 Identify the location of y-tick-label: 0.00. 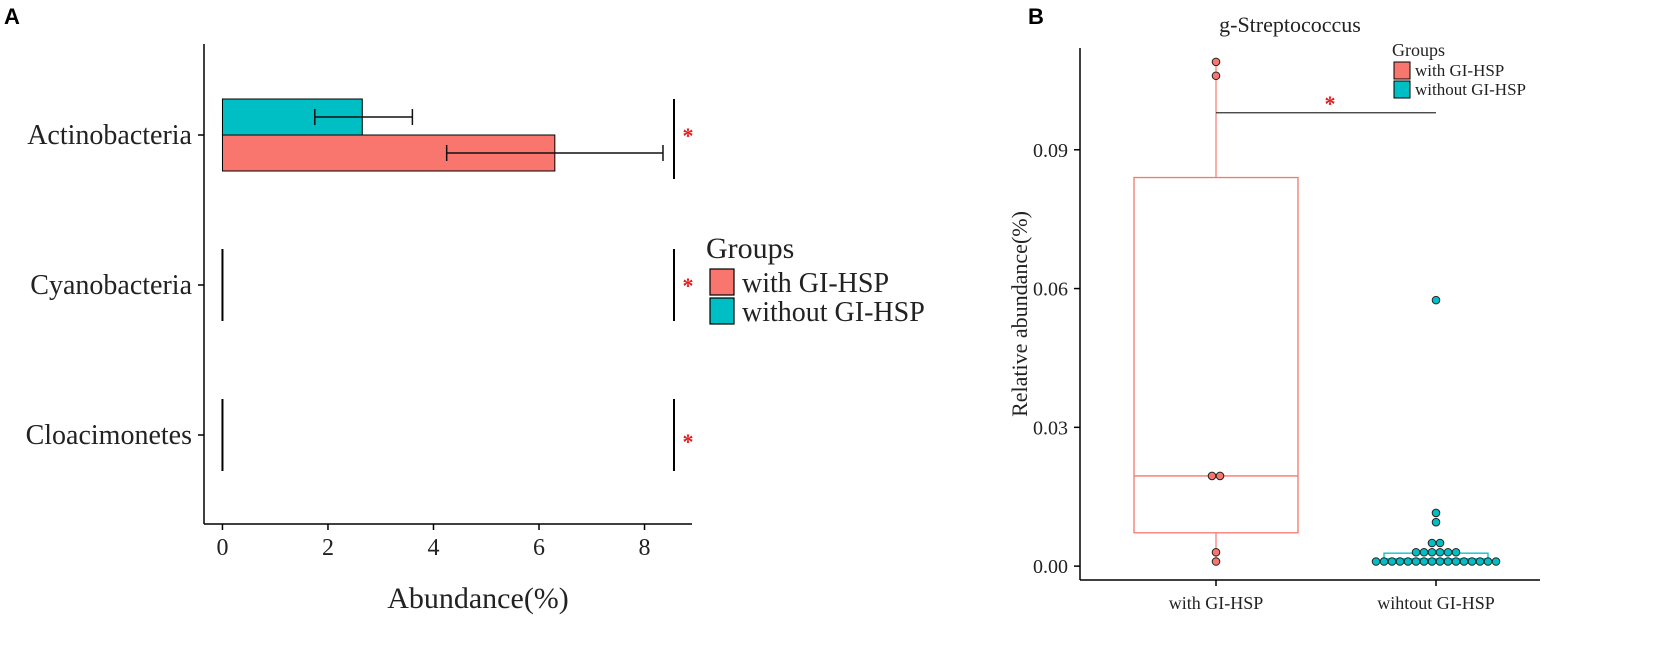
(1050, 567).